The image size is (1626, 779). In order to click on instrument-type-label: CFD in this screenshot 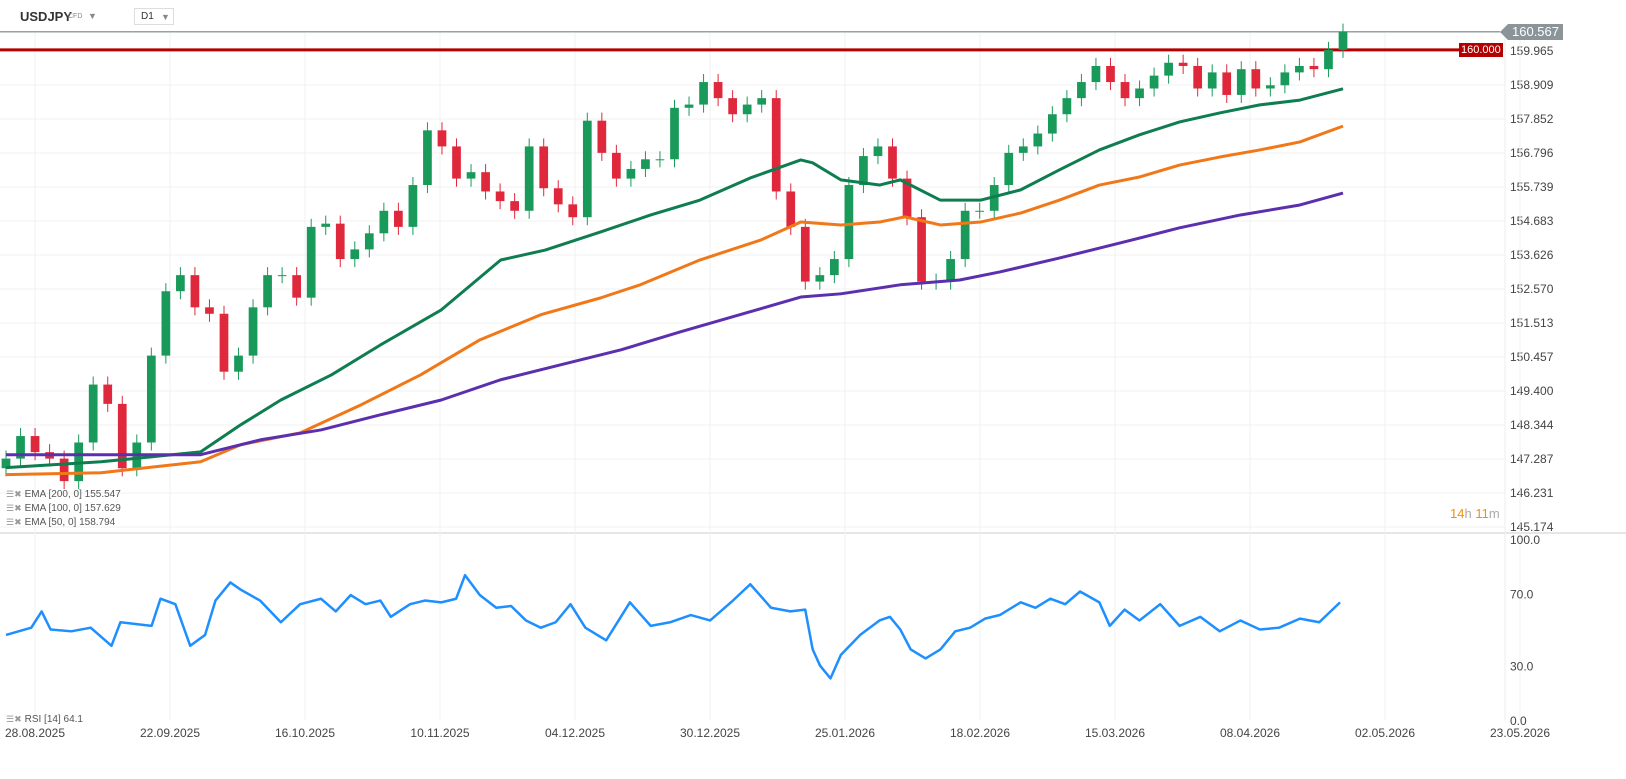, I will do `click(75, 16)`.